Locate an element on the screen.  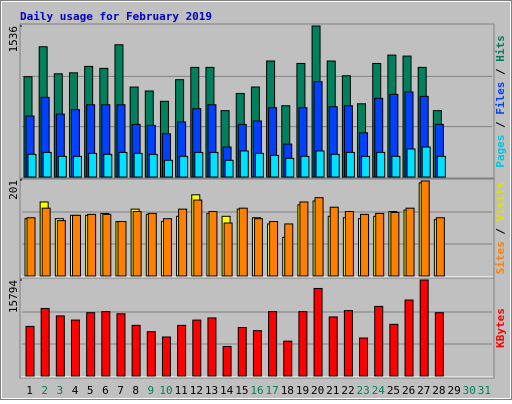
x-tick-label: 27 is located at coordinates (423, 390).